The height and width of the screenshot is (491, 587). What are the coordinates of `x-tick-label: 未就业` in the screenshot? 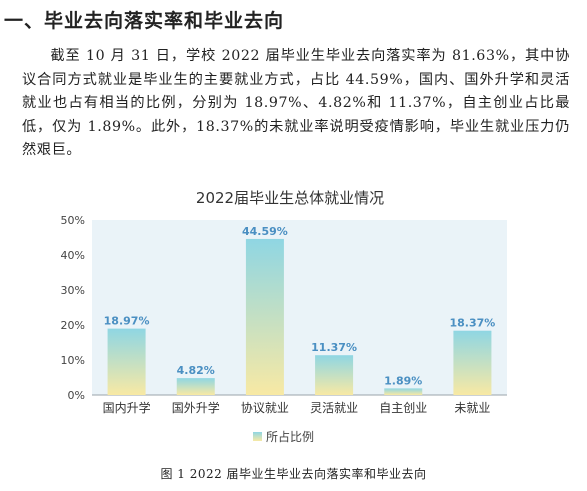 It's located at (472, 408).